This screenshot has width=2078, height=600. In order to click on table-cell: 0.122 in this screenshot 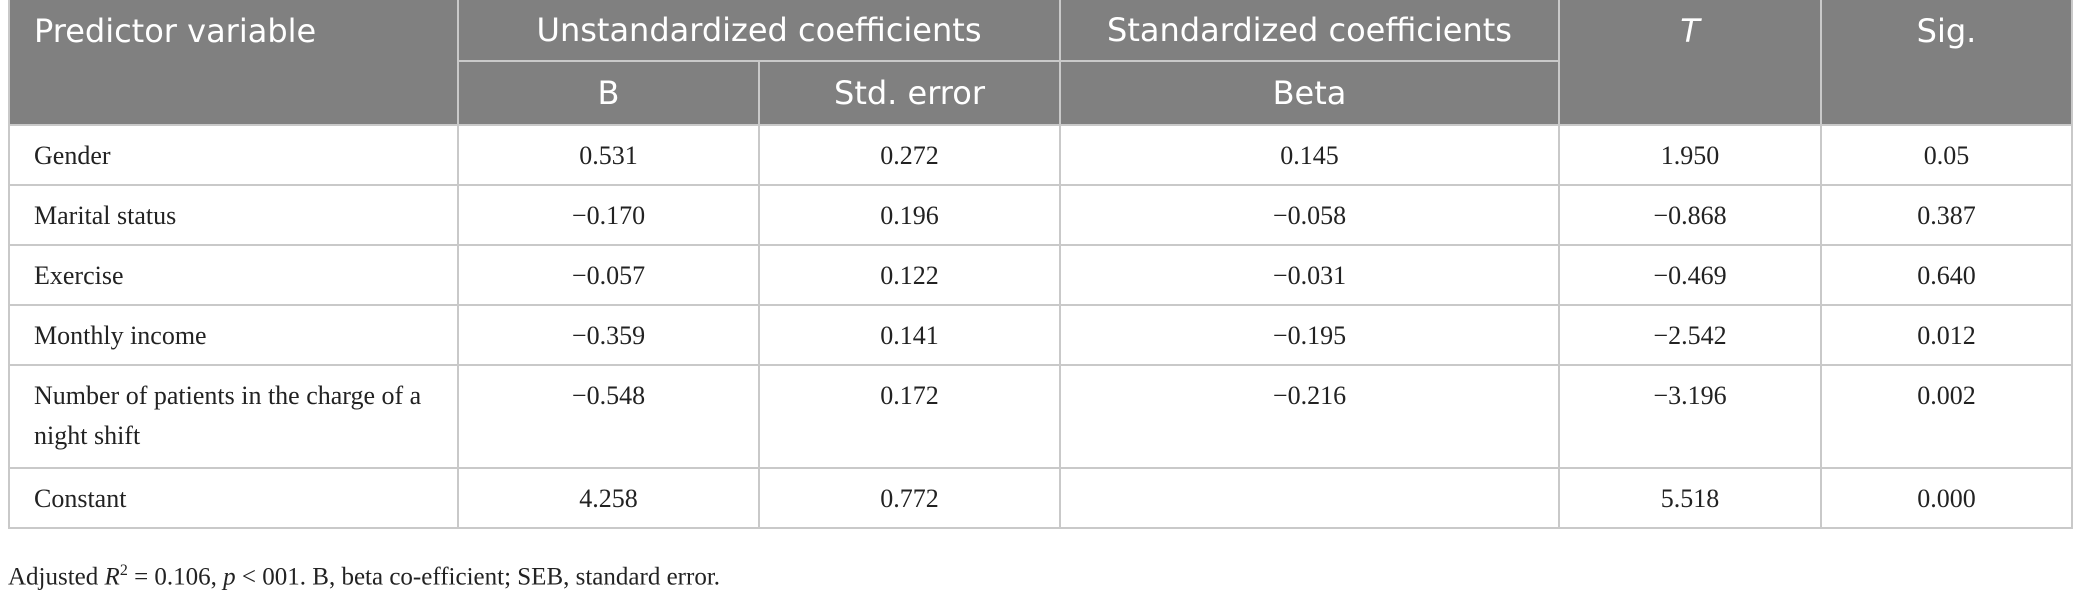, I will do `click(909, 275)`.